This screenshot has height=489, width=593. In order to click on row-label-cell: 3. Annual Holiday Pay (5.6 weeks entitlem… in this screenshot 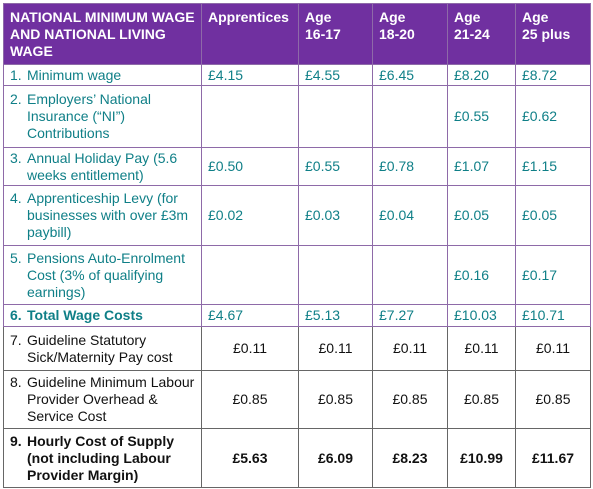, I will do `click(102, 166)`.